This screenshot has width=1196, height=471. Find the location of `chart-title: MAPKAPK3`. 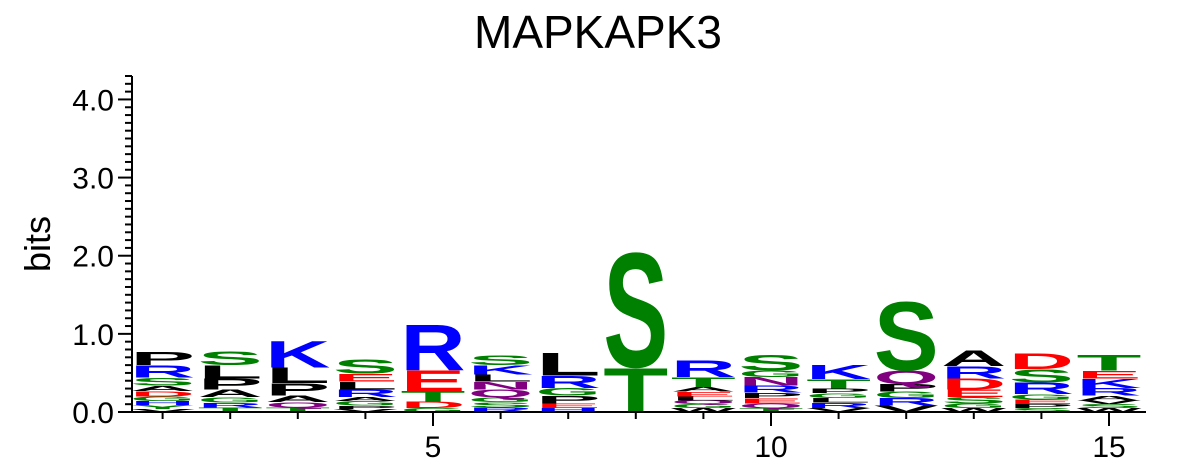

chart-title: MAPKAPK3 is located at coordinates (598, 32).